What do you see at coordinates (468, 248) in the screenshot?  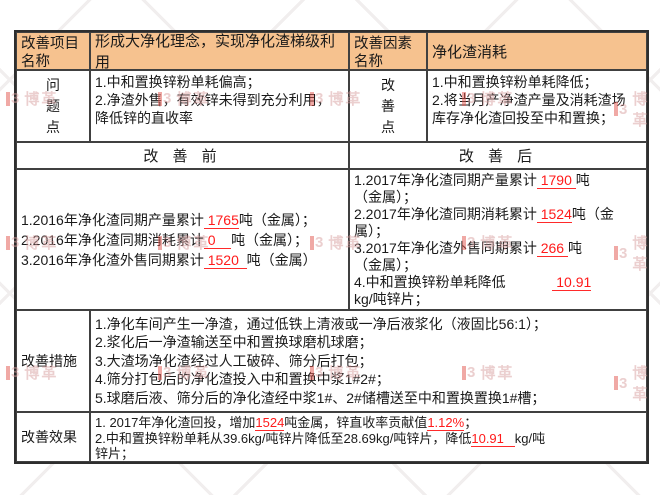 I see `text-line: 3.2017年净化渣外售同期累计 266 吨` at bounding box center [468, 248].